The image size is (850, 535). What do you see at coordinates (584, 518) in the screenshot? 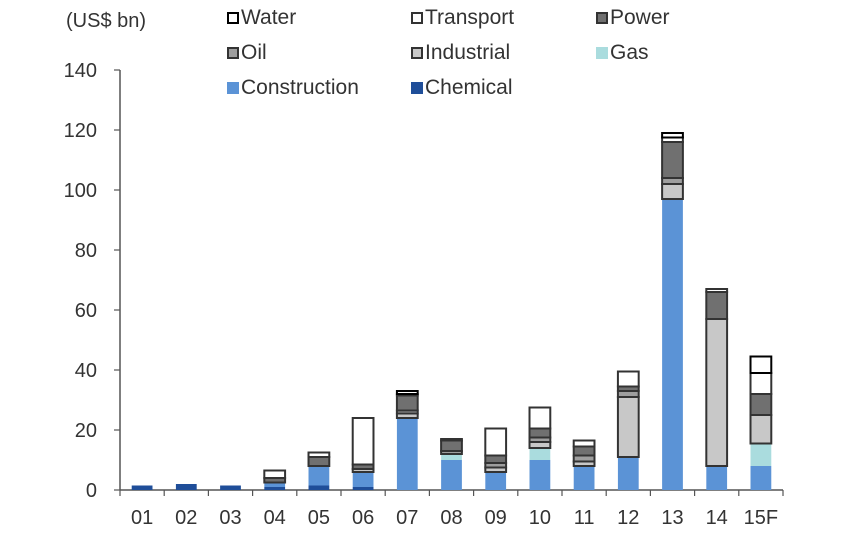
I see `x-tick-label: 11` at bounding box center [584, 518].